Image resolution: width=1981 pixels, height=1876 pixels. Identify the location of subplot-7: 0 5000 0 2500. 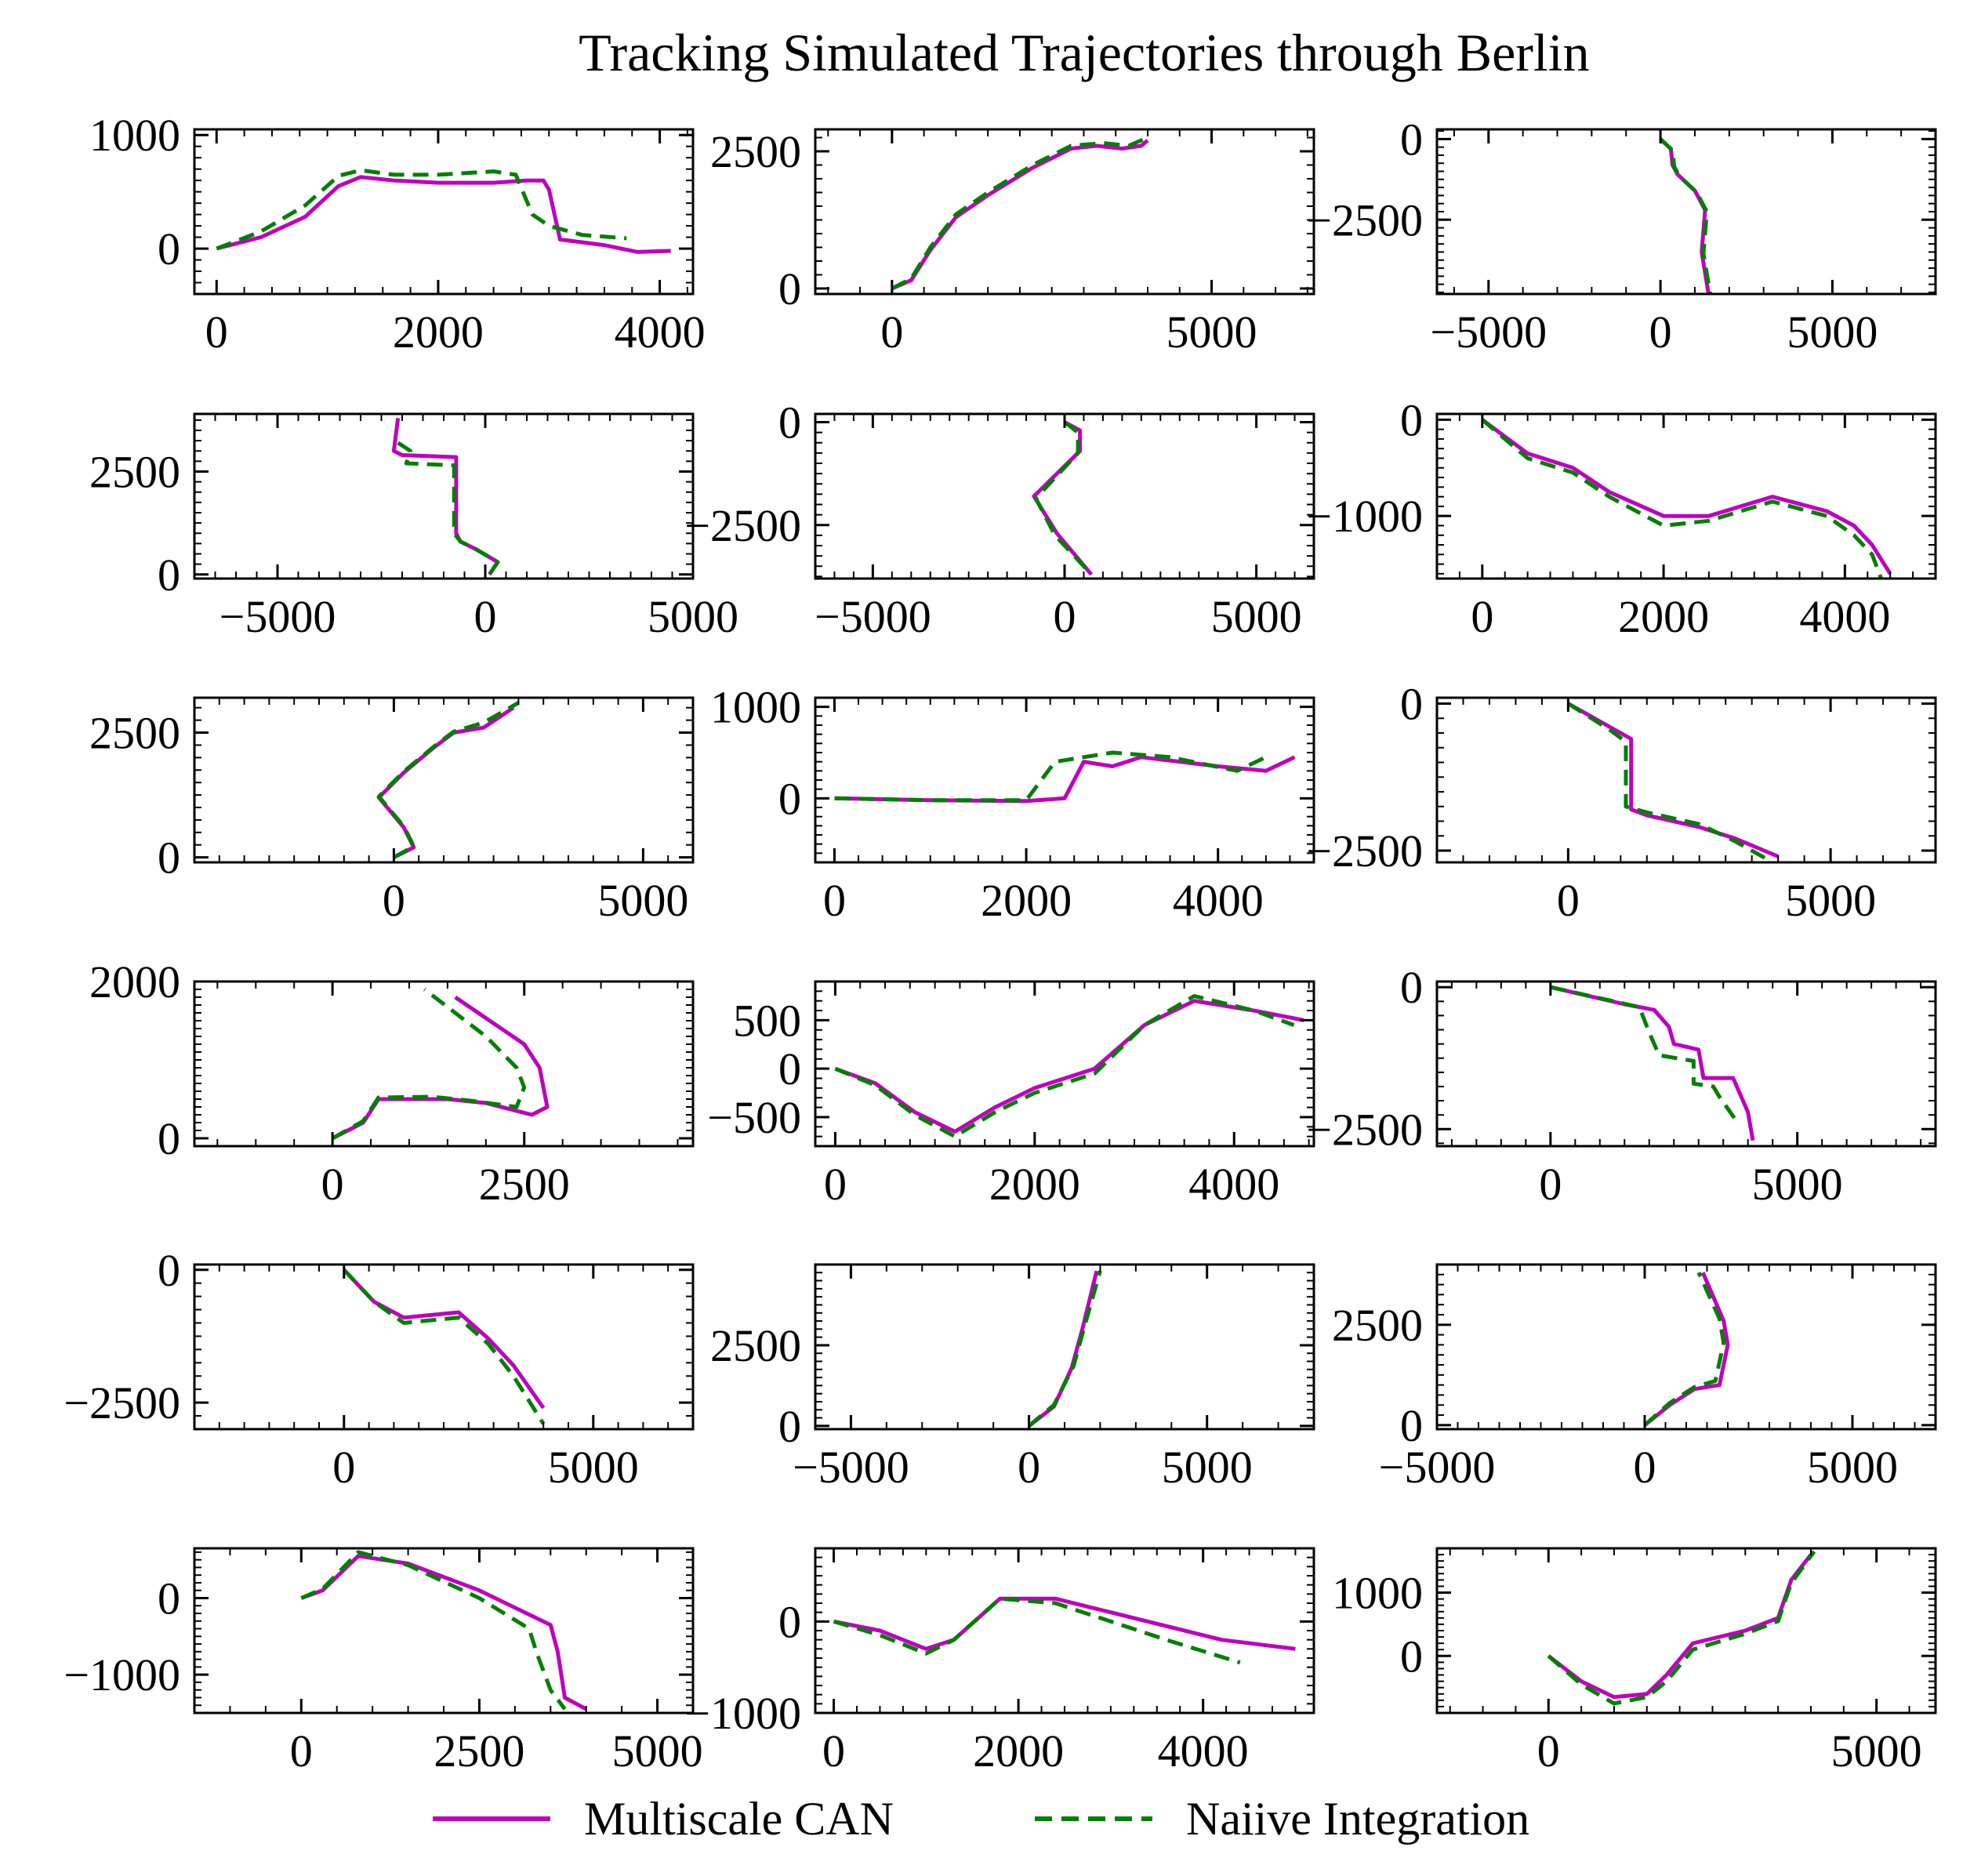
(392, 811).